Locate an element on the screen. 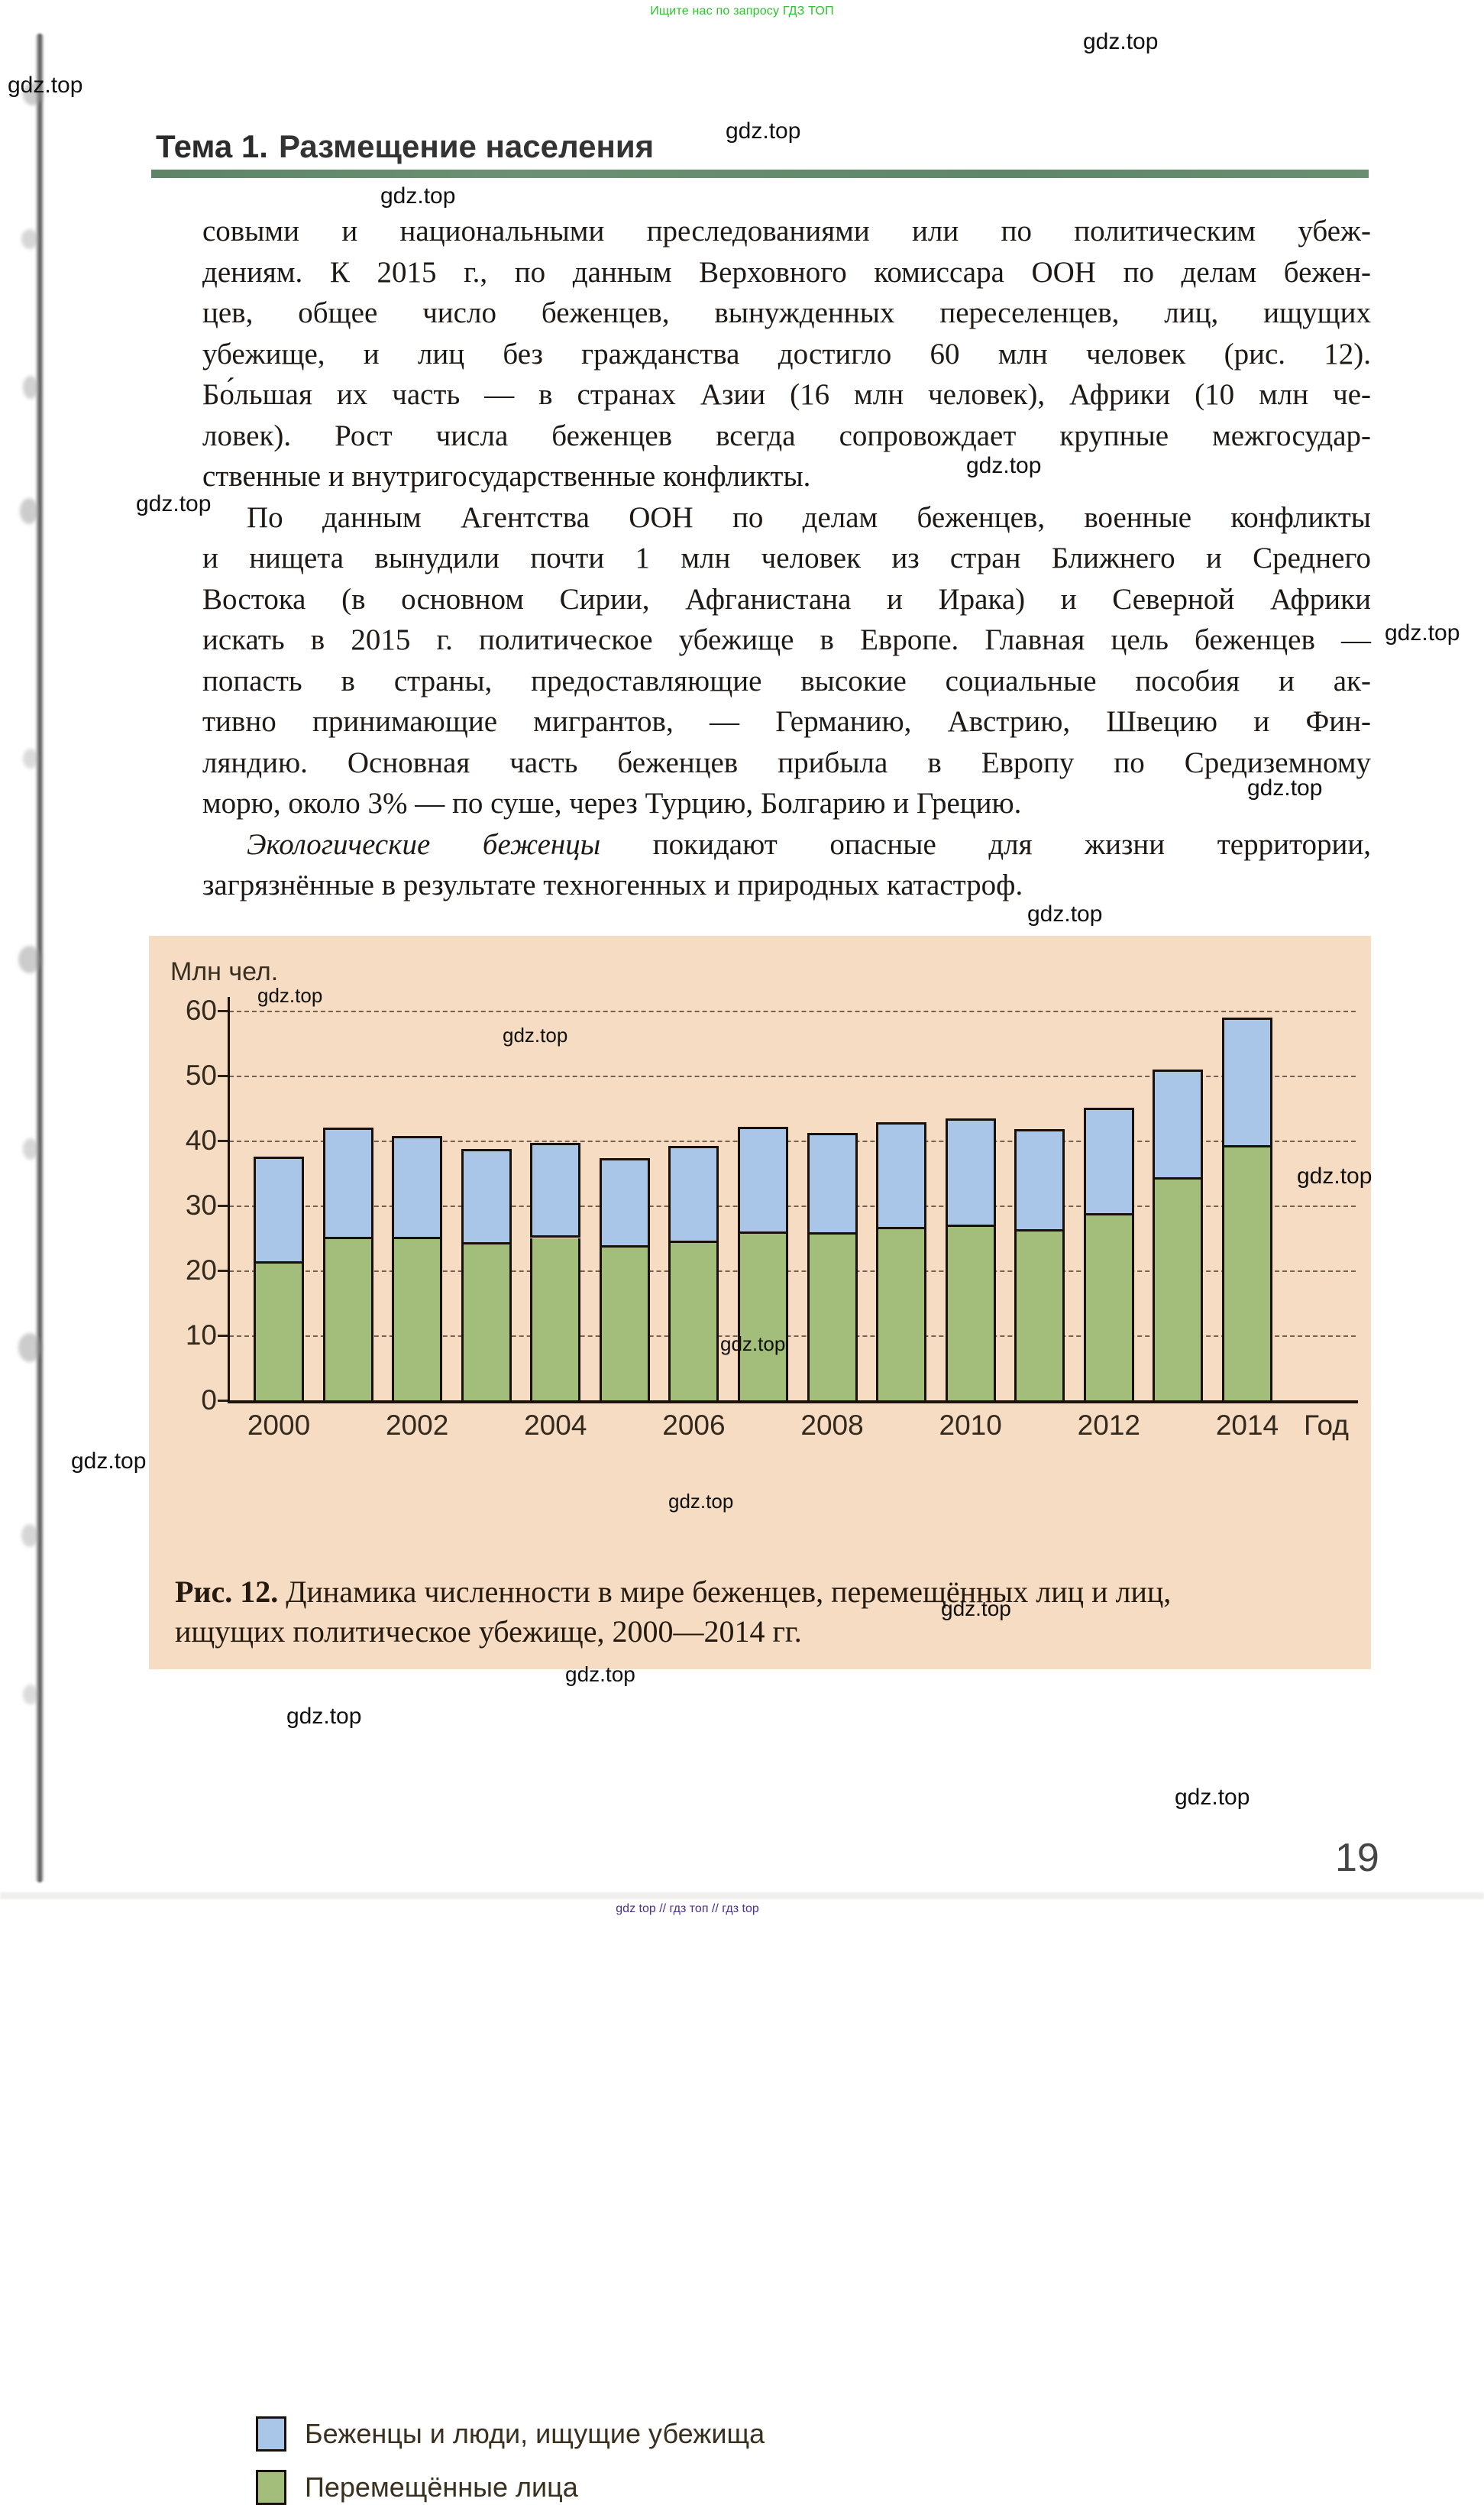 This screenshot has width=1484, height=2505. x-tick-label-2014: 2014 is located at coordinates (1247, 1425).